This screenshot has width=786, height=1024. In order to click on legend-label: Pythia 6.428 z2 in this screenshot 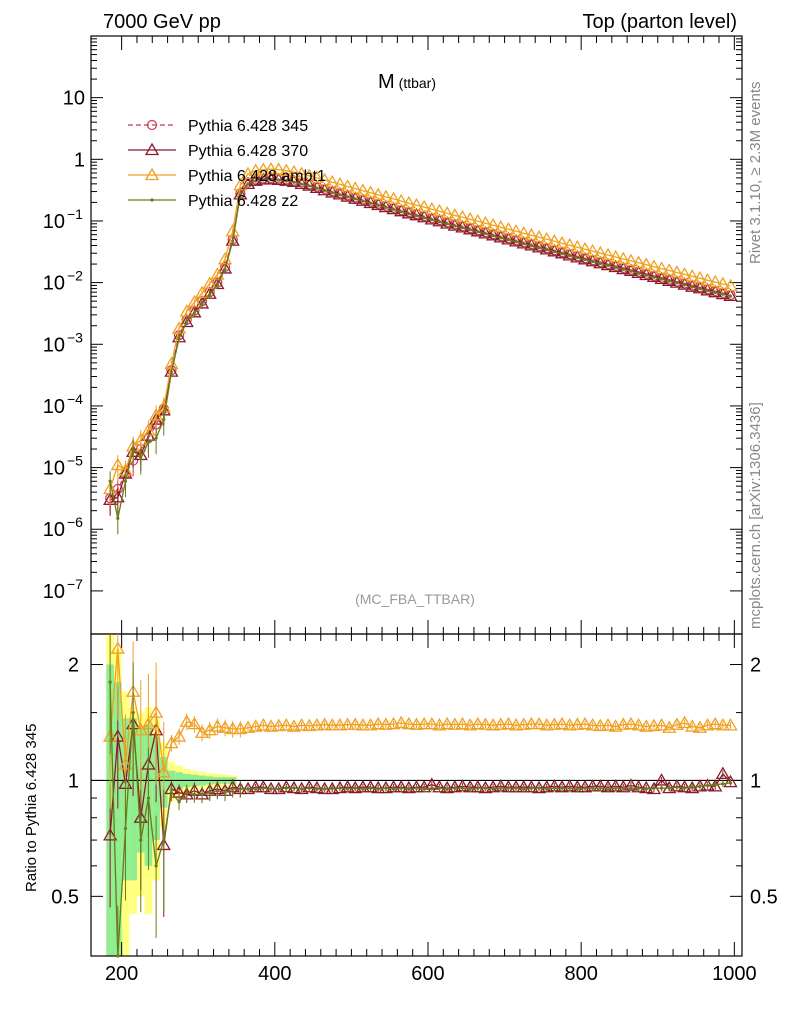, I will do `click(243, 201)`.